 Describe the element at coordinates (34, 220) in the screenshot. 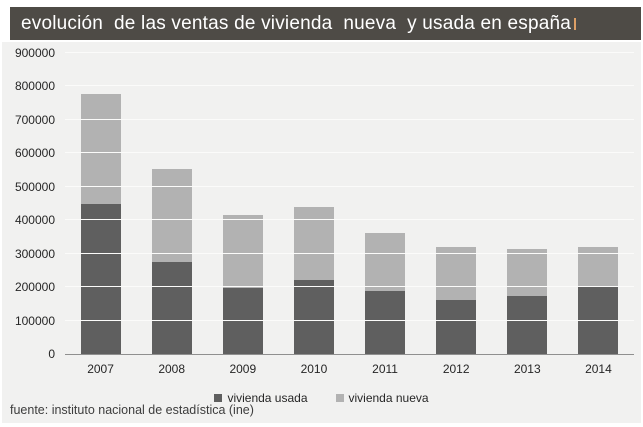

I see `y-axis-tick-label: 400000` at that location.